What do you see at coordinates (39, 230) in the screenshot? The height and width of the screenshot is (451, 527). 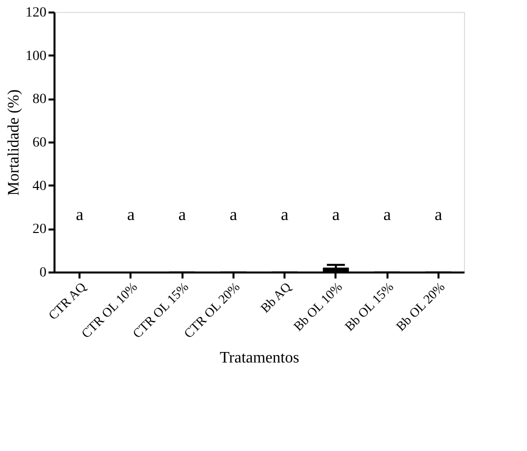 I see `y-tick-label: 20` at bounding box center [39, 230].